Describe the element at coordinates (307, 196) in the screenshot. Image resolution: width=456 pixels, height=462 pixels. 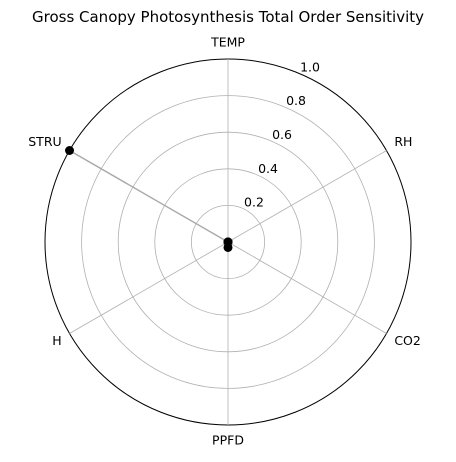
I see `spoke-rh` at that location.